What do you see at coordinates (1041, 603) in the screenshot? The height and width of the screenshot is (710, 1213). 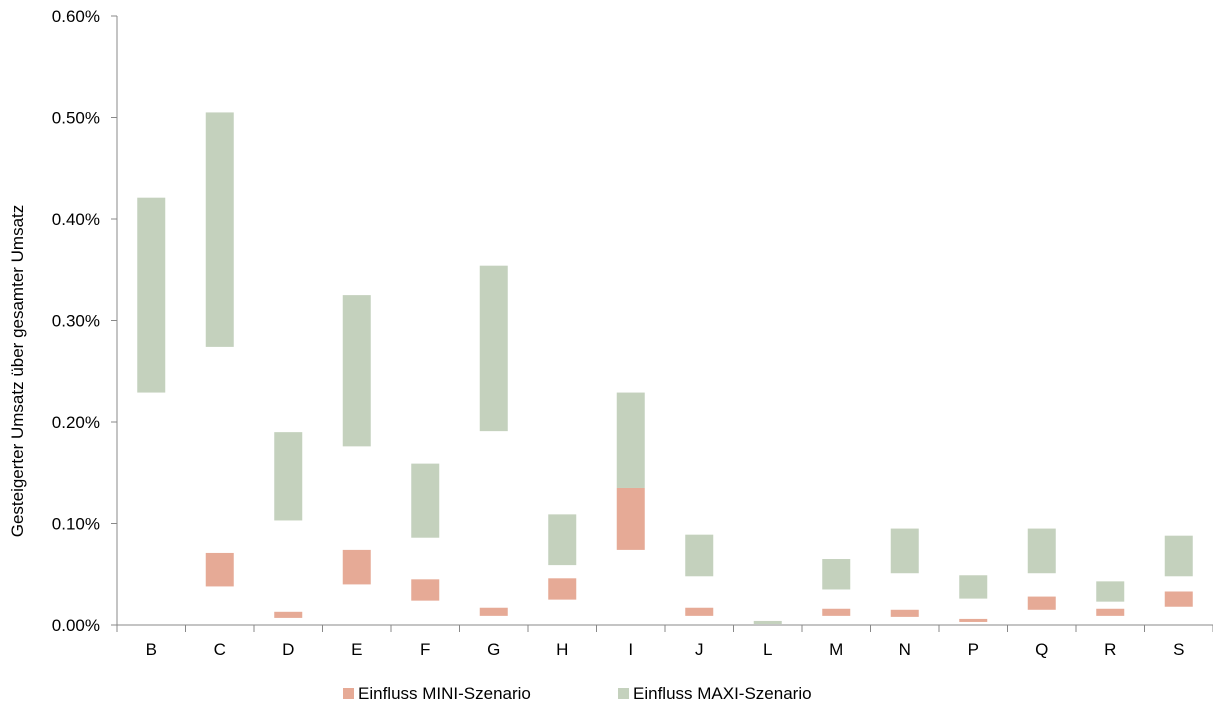 I see `bar-mini-Q` at bounding box center [1041, 603].